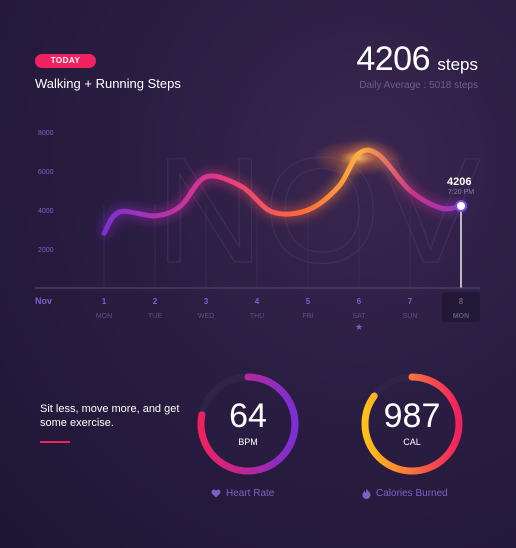 The image size is (516, 548). Describe the element at coordinates (248, 442) in the screenshot. I see `heart-rate-unit: BPM` at that location.